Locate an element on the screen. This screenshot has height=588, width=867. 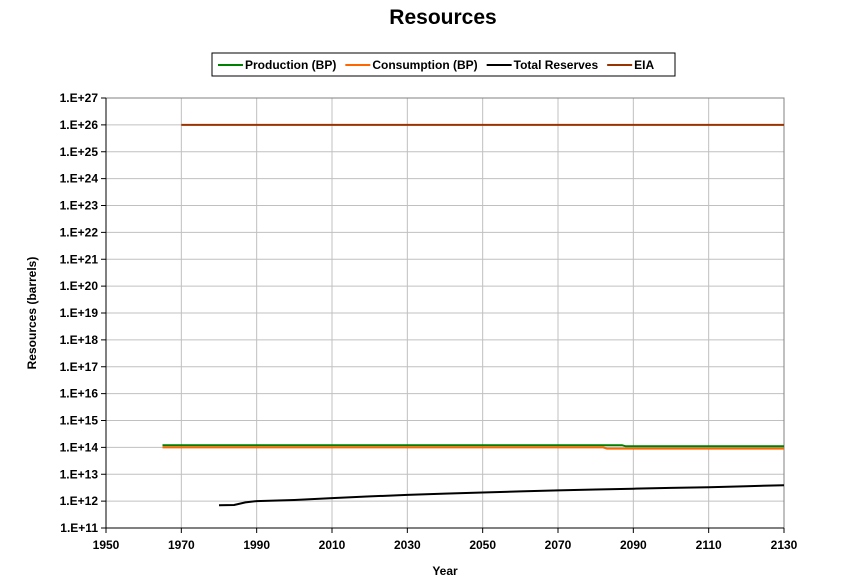
y-tick-label: 1.E+21 is located at coordinates (79, 259).